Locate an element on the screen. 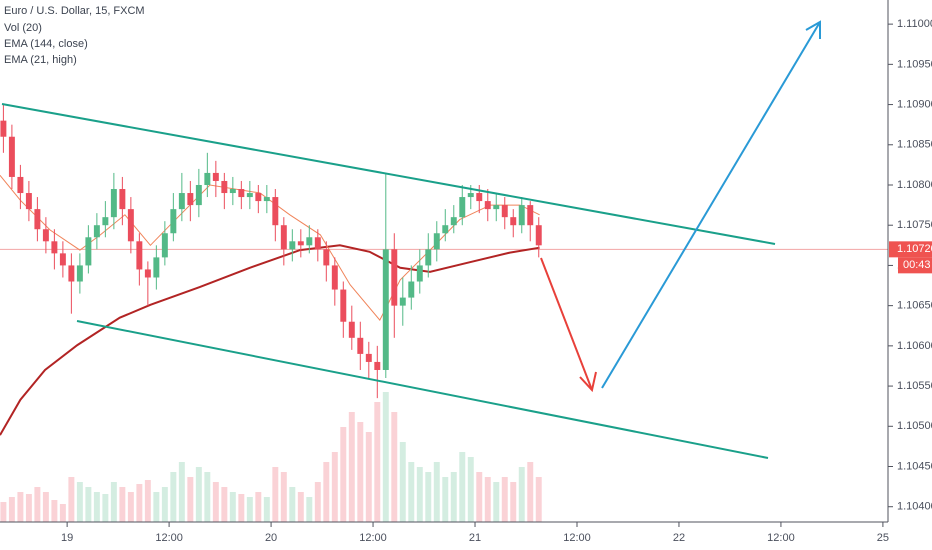 The width and height of the screenshot is (932, 550). x-tick-label: 19 is located at coordinates (67, 538).